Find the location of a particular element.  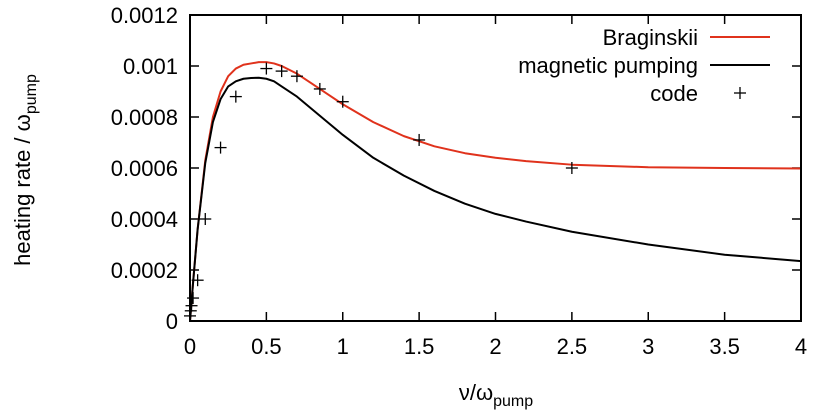

legend-item: code is located at coordinates (698, 93).